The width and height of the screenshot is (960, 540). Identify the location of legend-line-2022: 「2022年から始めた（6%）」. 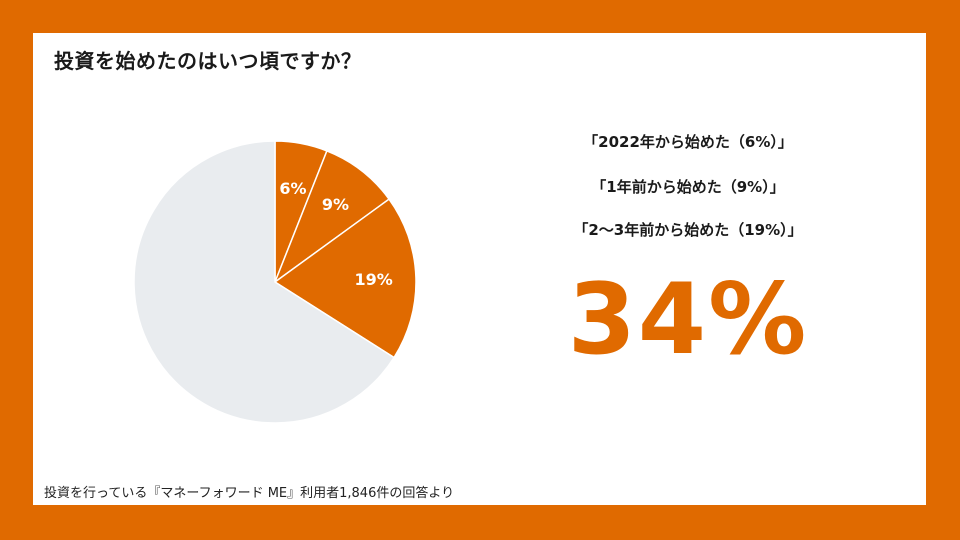
(688, 142).